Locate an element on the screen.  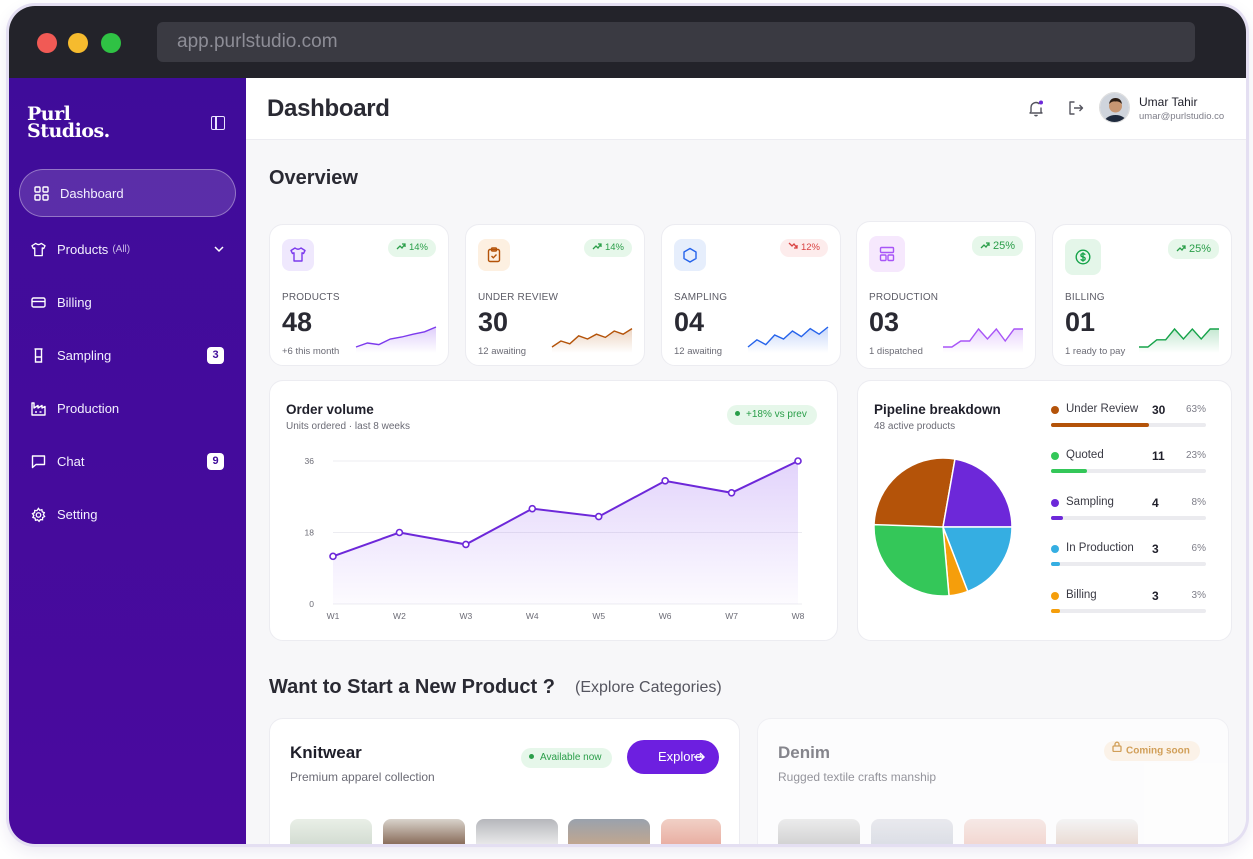
x-tick-label: W1 is located at coordinates (333, 616).